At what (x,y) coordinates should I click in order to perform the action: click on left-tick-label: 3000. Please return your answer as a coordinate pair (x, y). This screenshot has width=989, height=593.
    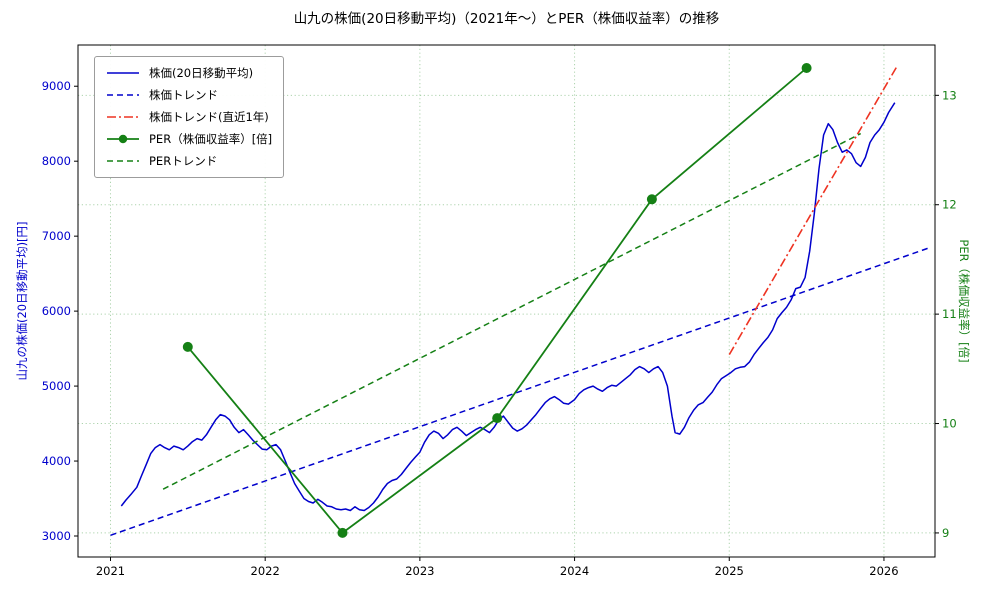
    Looking at the image, I should click on (56, 536).